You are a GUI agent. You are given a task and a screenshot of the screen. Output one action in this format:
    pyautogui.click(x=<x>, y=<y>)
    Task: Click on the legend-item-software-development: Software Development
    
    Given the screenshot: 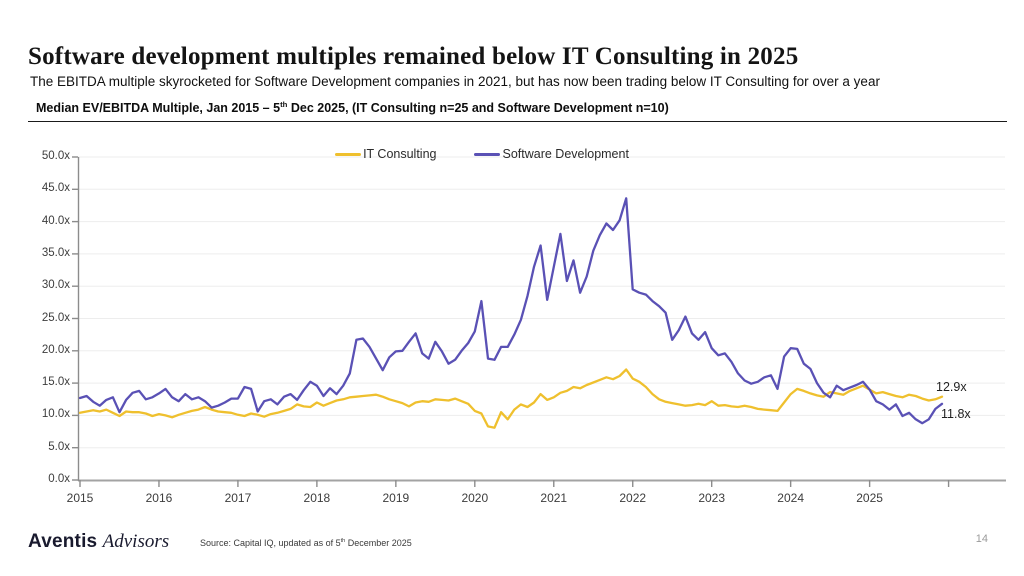 What is the action you would take?
    pyautogui.click(x=551, y=154)
    